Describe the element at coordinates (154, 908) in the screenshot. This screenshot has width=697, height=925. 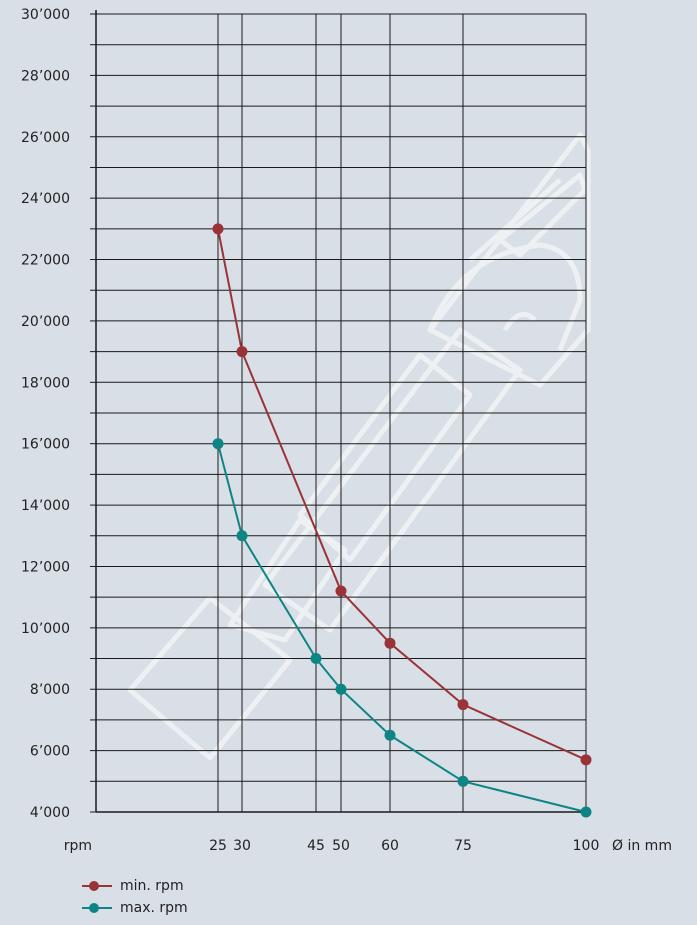
I see `legend-label-max-rpm: max. rpm` at that location.